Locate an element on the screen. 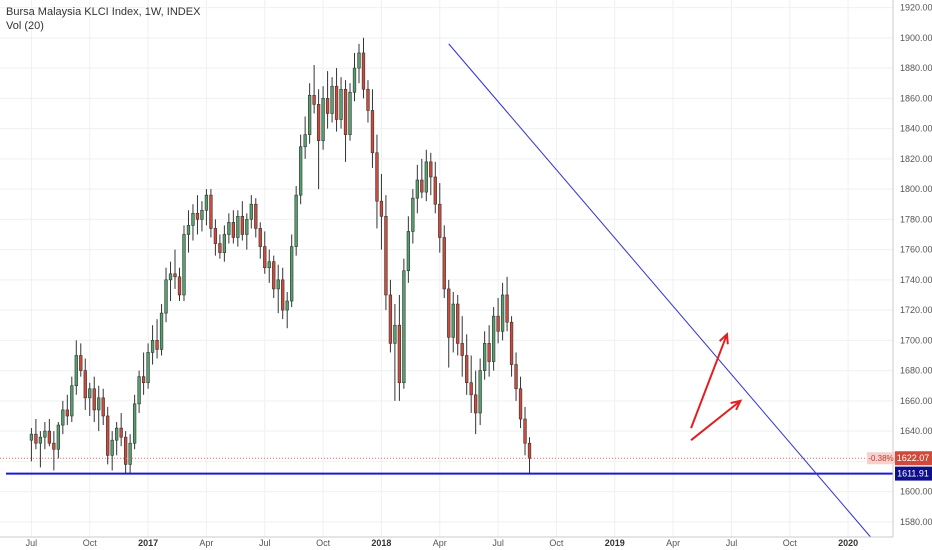 The image size is (932, 550). y-tick-label: 1900.00 is located at coordinates (916, 38).